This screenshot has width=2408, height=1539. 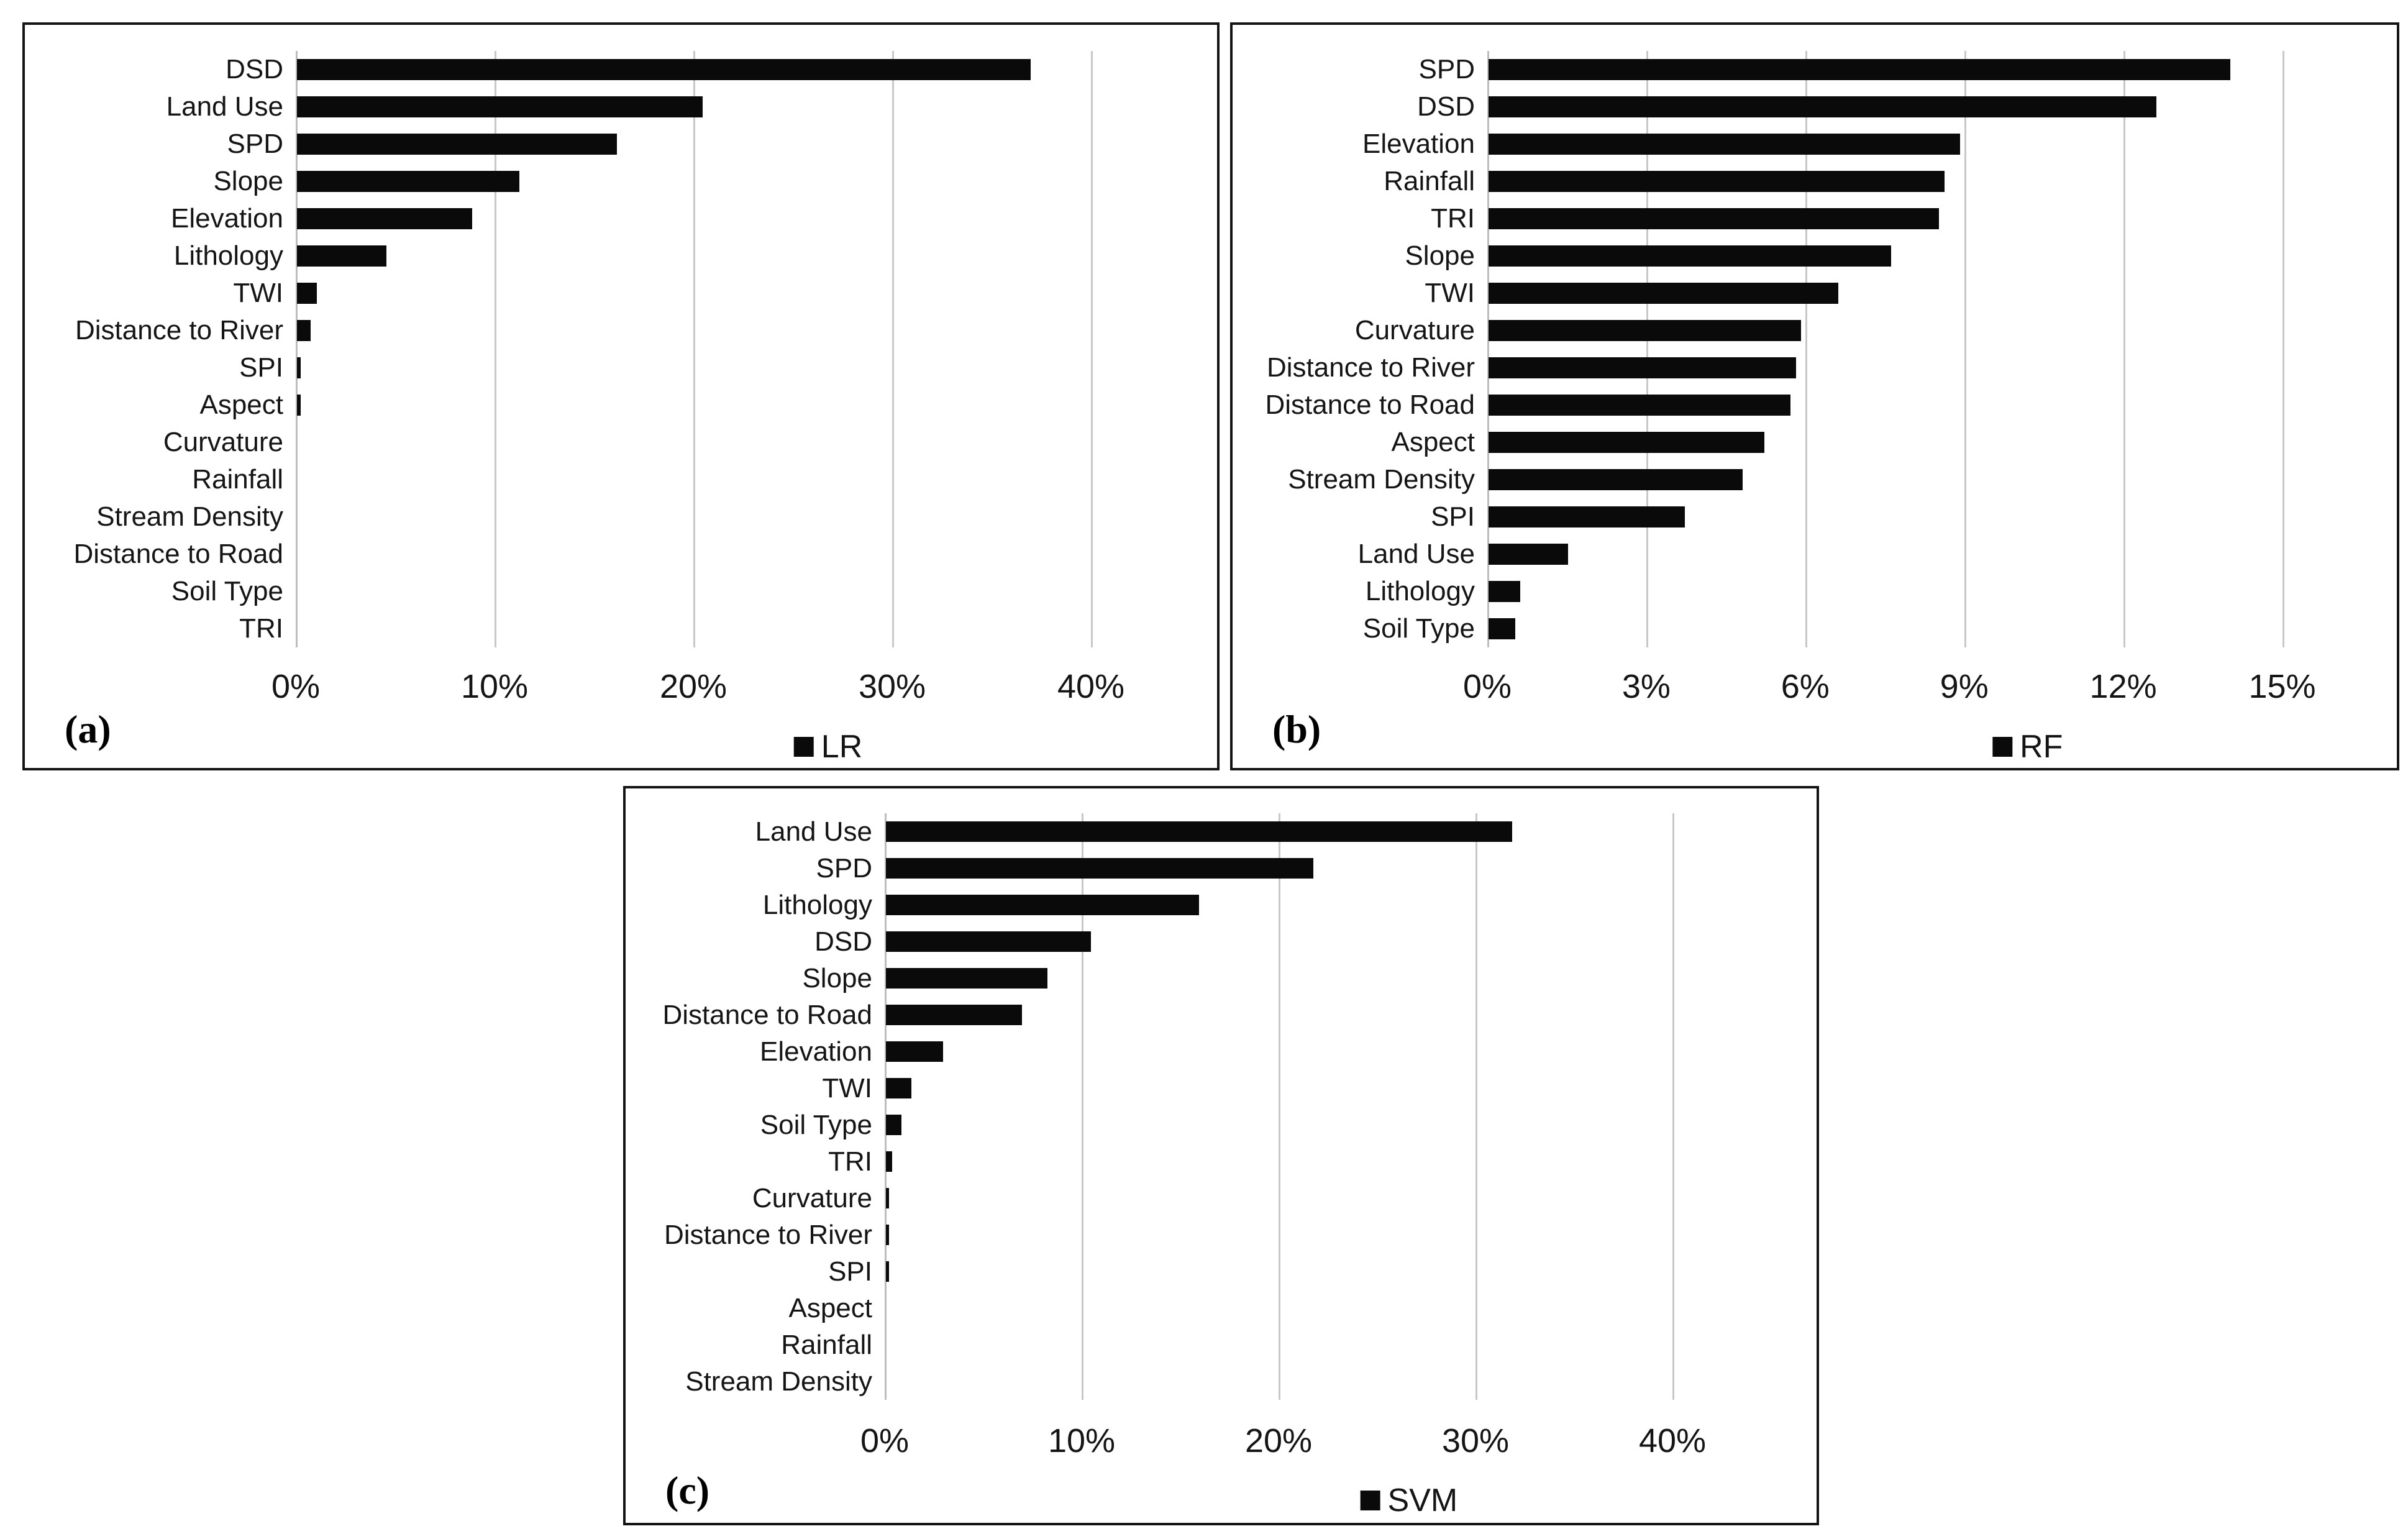 What do you see at coordinates (1672, 1440) in the screenshot?
I see `x-tick-40: 40%` at bounding box center [1672, 1440].